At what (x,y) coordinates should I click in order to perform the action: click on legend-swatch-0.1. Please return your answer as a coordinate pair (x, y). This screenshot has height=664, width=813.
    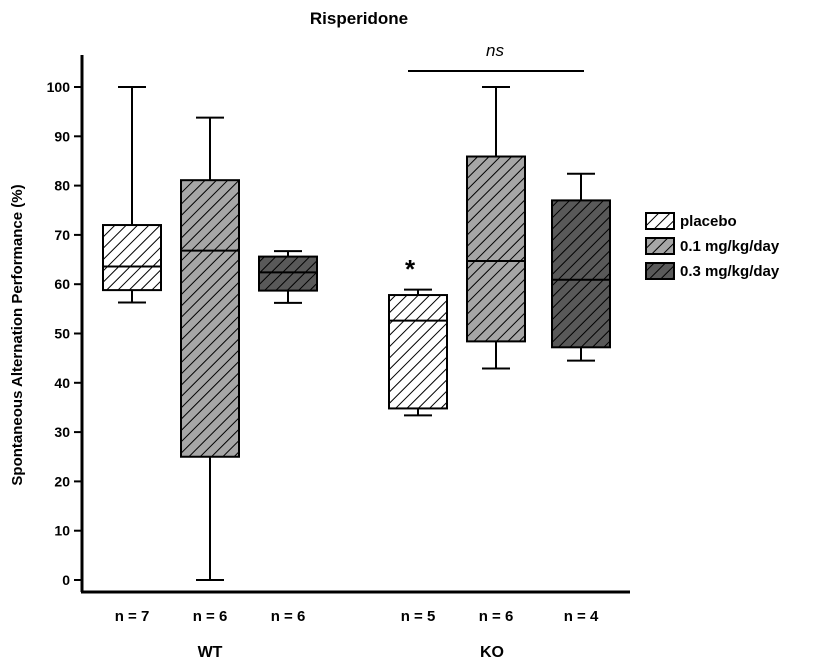
    Looking at the image, I should click on (660, 246).